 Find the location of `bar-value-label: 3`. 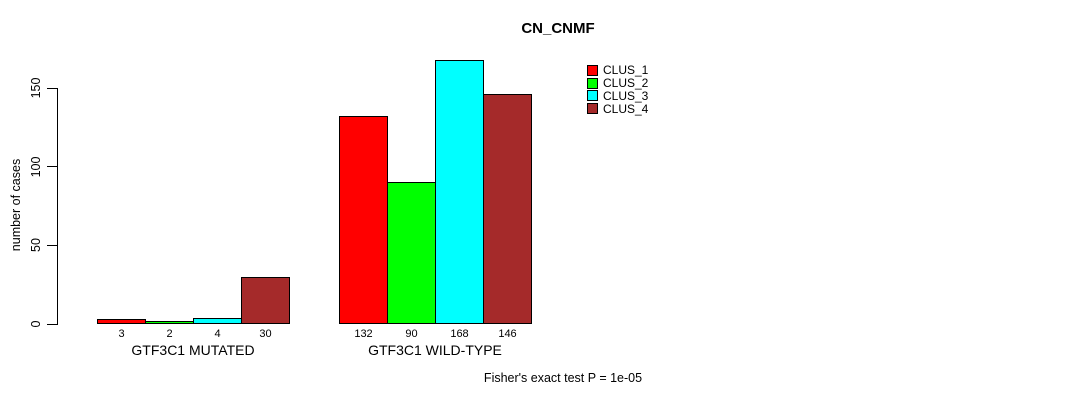

bar-value-label: 3 is located at coordinates (121, 334).